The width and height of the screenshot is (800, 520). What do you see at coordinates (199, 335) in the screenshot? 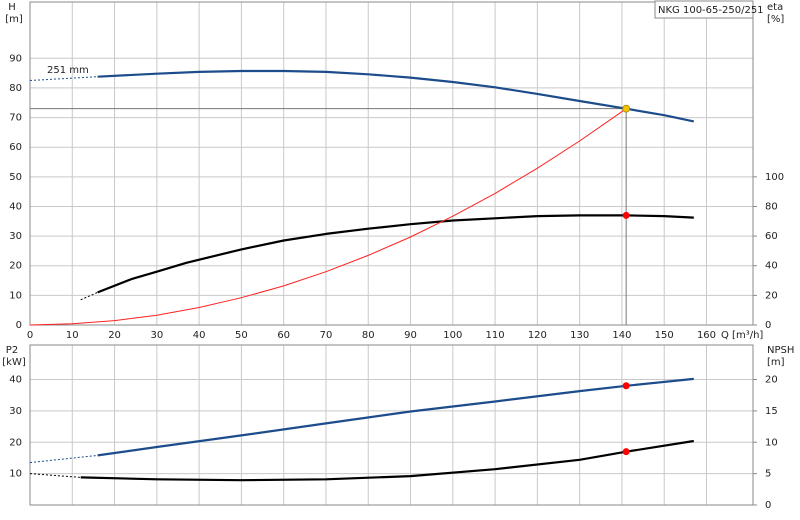
I see `x-tick-label: 40` at bounding box center [199, 335].